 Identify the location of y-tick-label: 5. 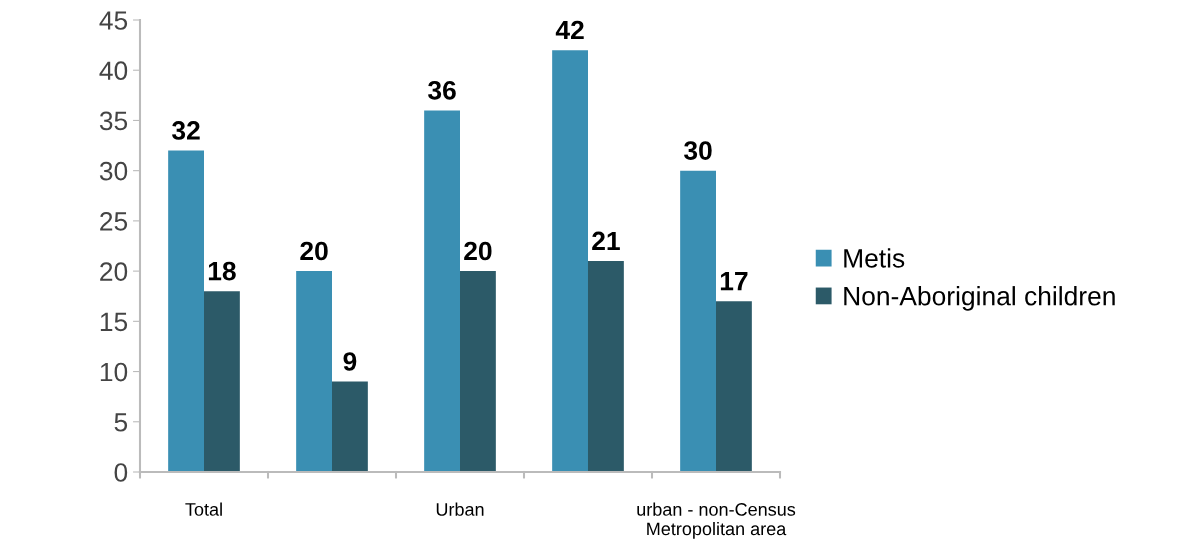
(121, 422).